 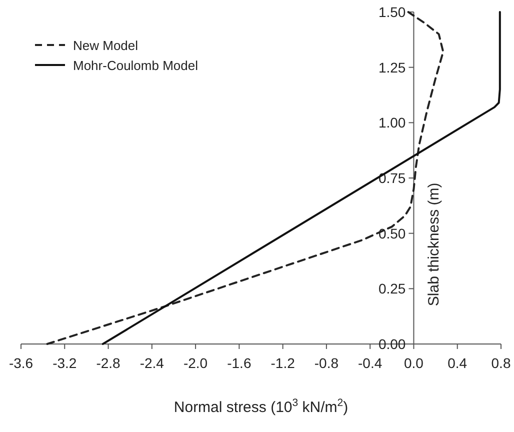 What do you see at coordinates (434, 244) in the screenshot?
I see `y-axis-title: Slab thickness (m)` at bounding box center [434, 244].